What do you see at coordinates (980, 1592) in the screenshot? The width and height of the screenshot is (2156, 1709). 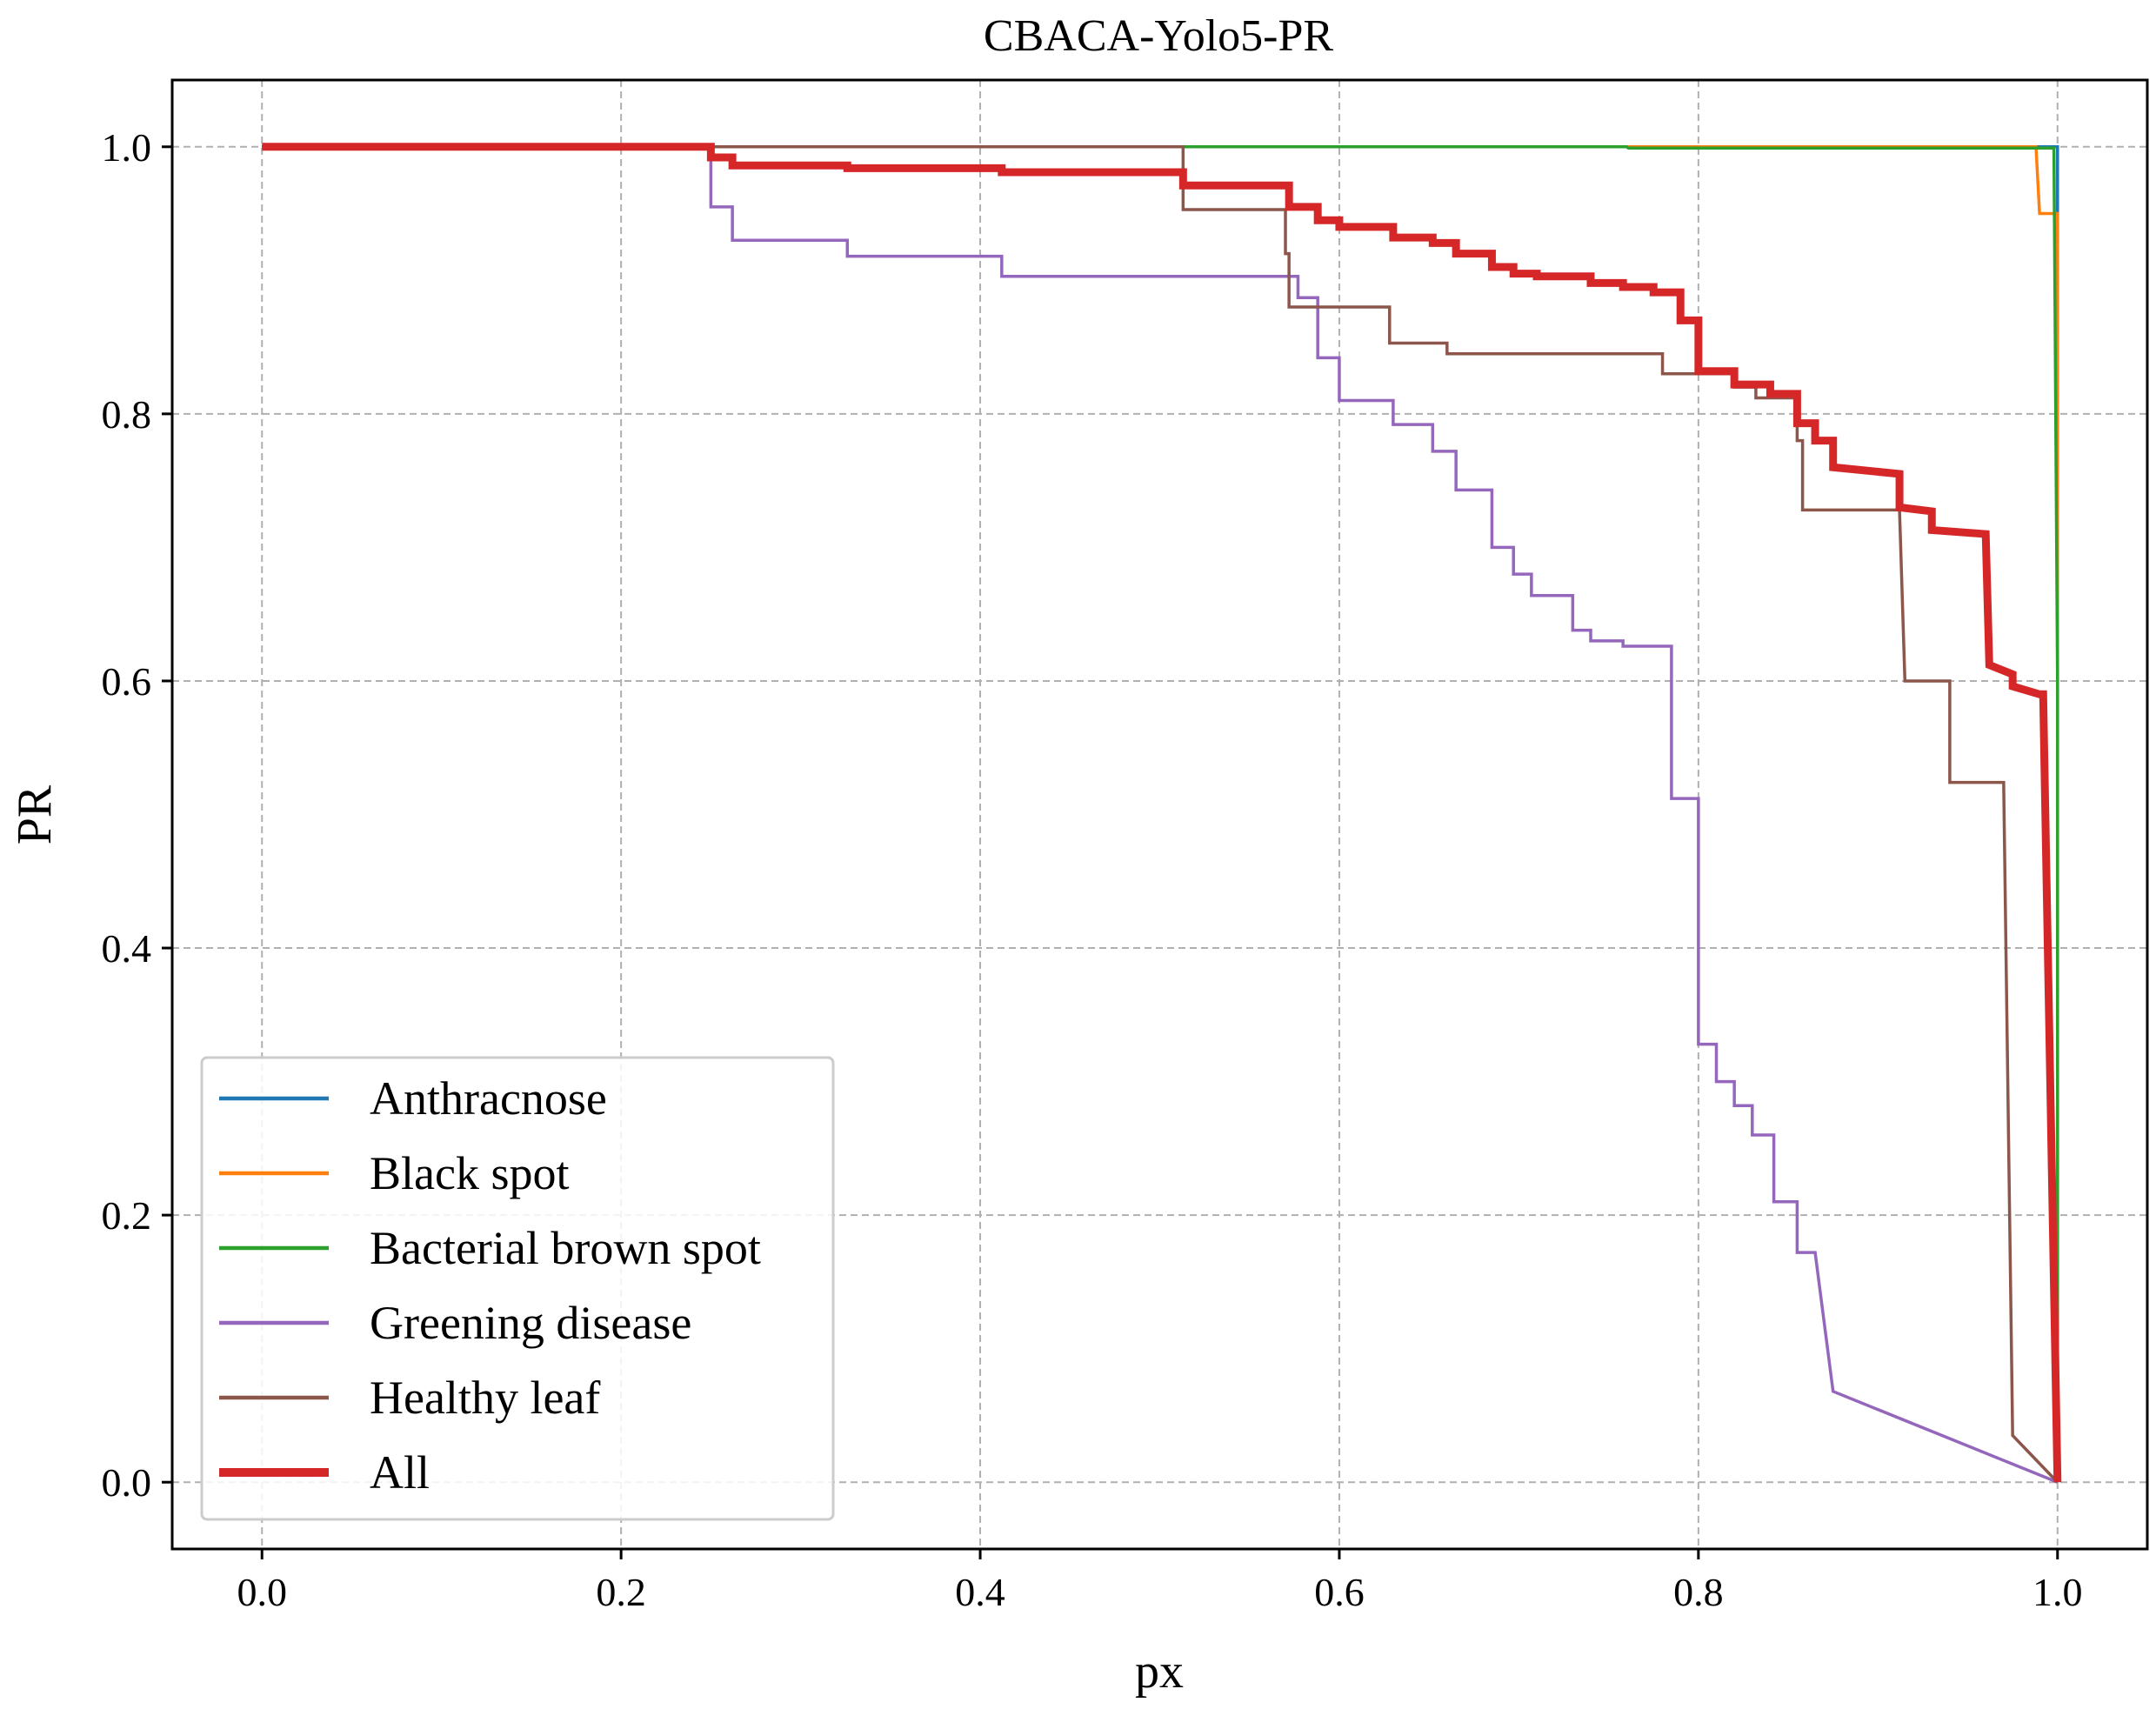 I see `x-tick-label: 0.4` at bounding box center [980, 1592].